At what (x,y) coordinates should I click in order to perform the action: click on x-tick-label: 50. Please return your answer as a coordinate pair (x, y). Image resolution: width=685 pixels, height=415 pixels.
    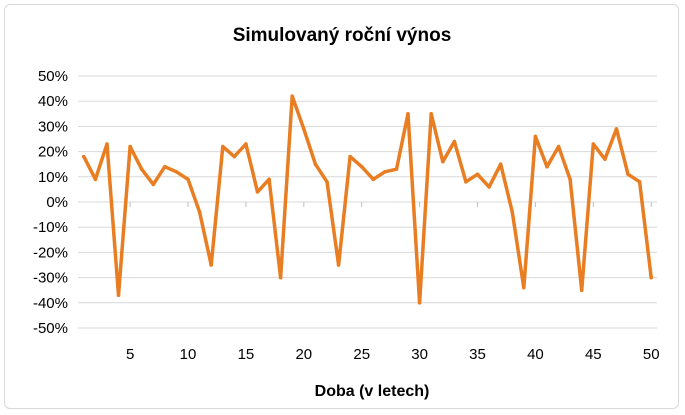
    Looking at the image, I should click on (651, 354).